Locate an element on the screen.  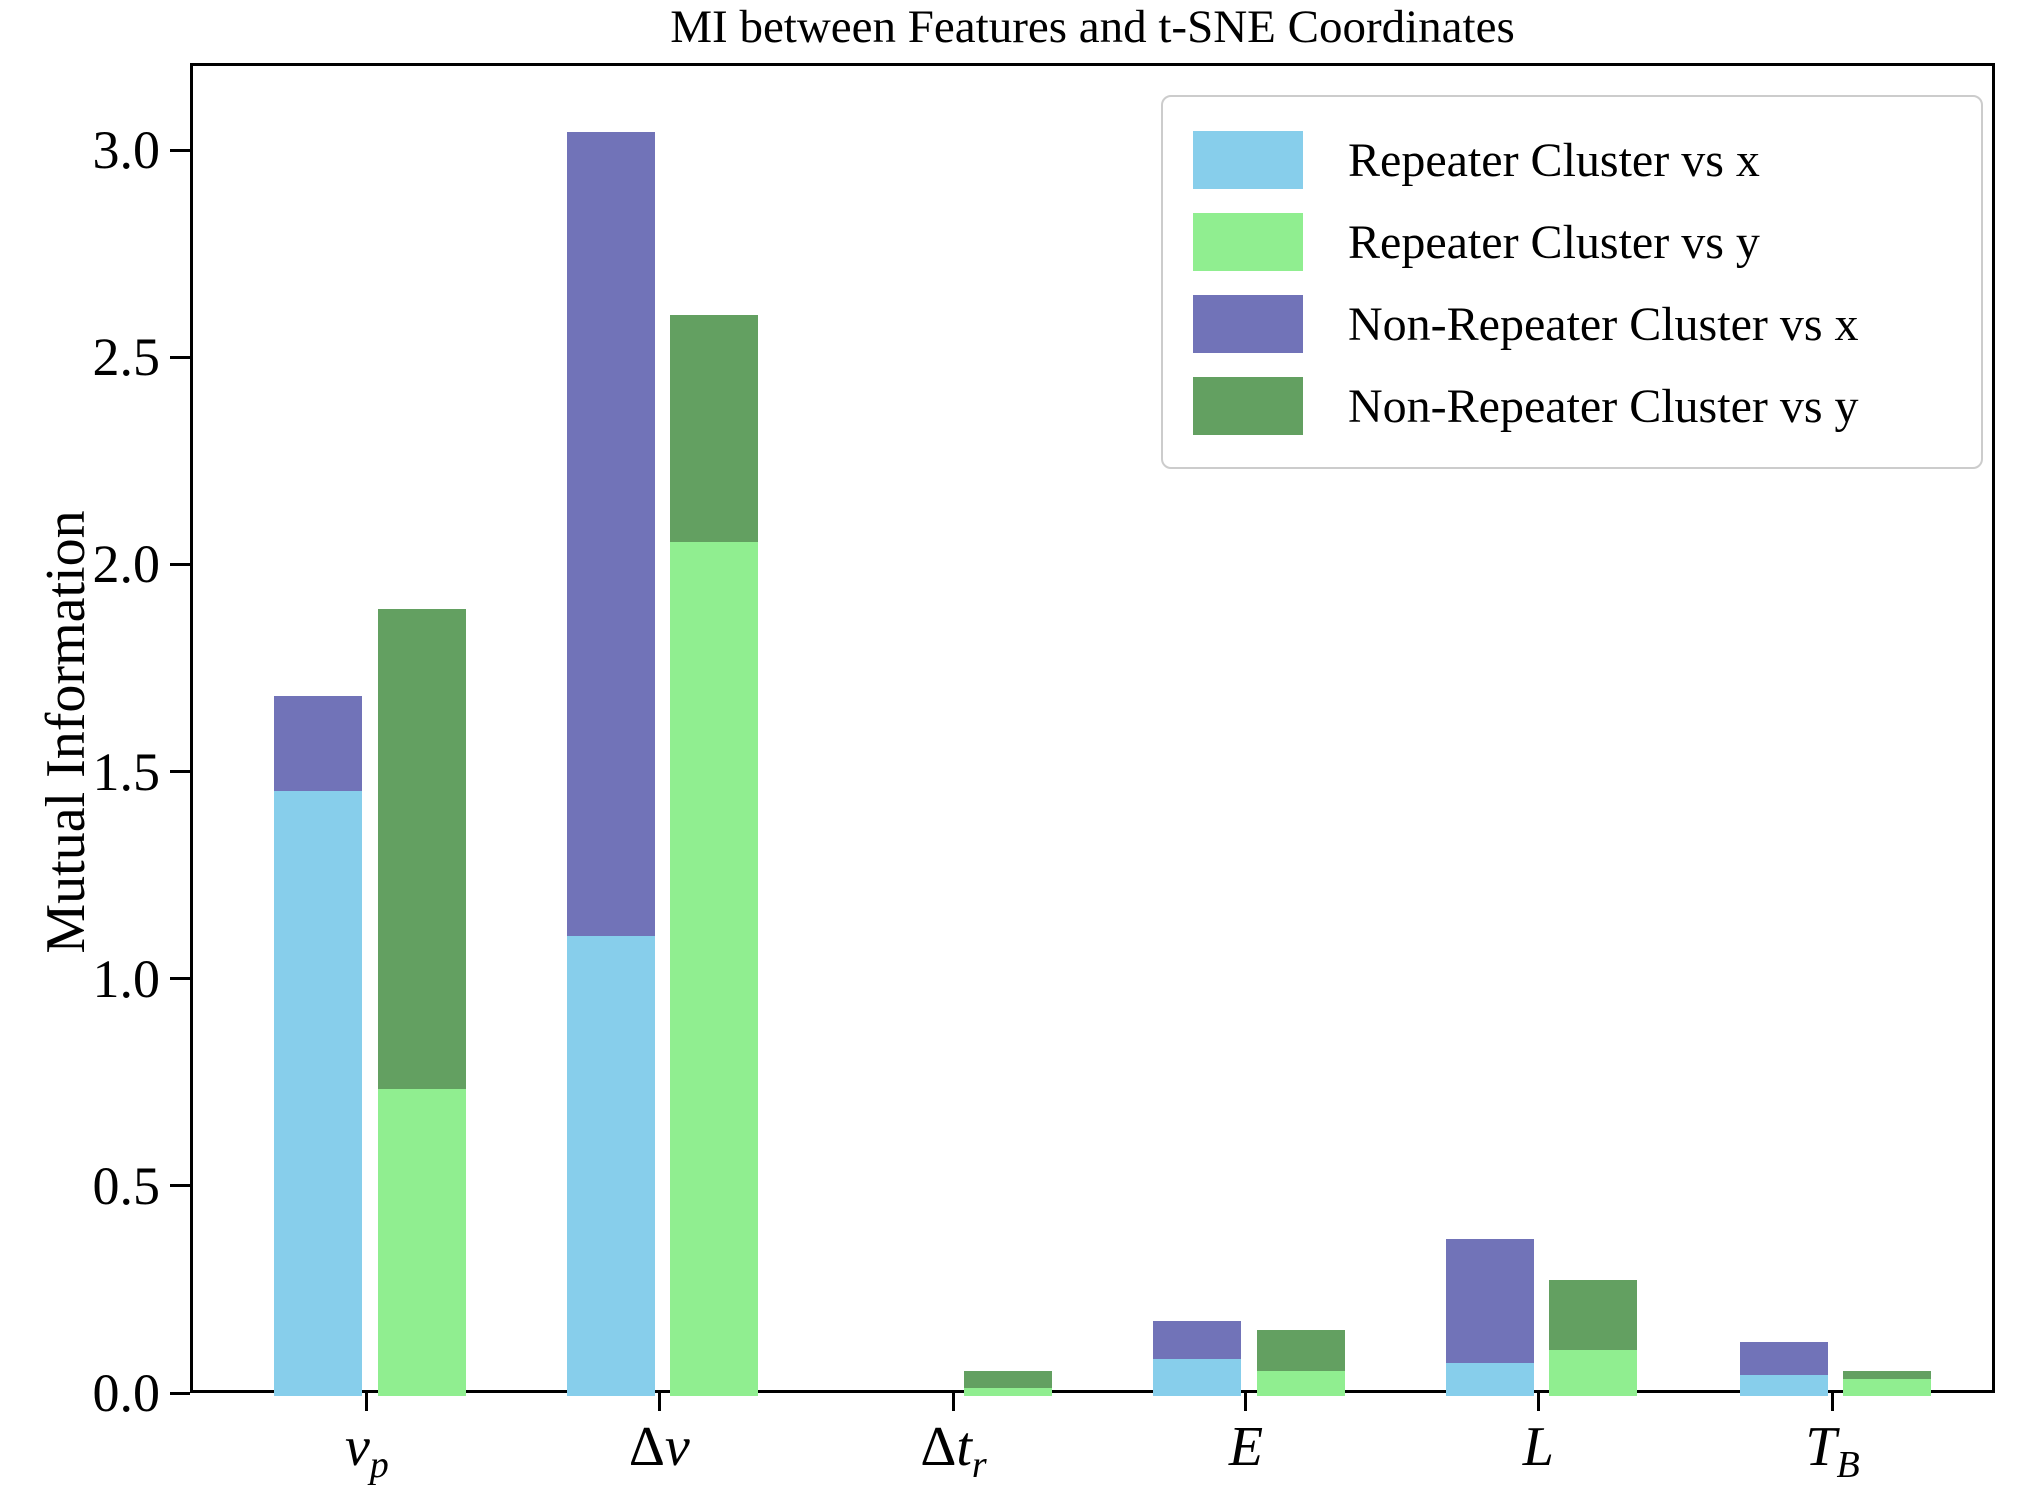
bar-Δν-non-repeater-cluster-vs-x is located at coordinates (610, 534).